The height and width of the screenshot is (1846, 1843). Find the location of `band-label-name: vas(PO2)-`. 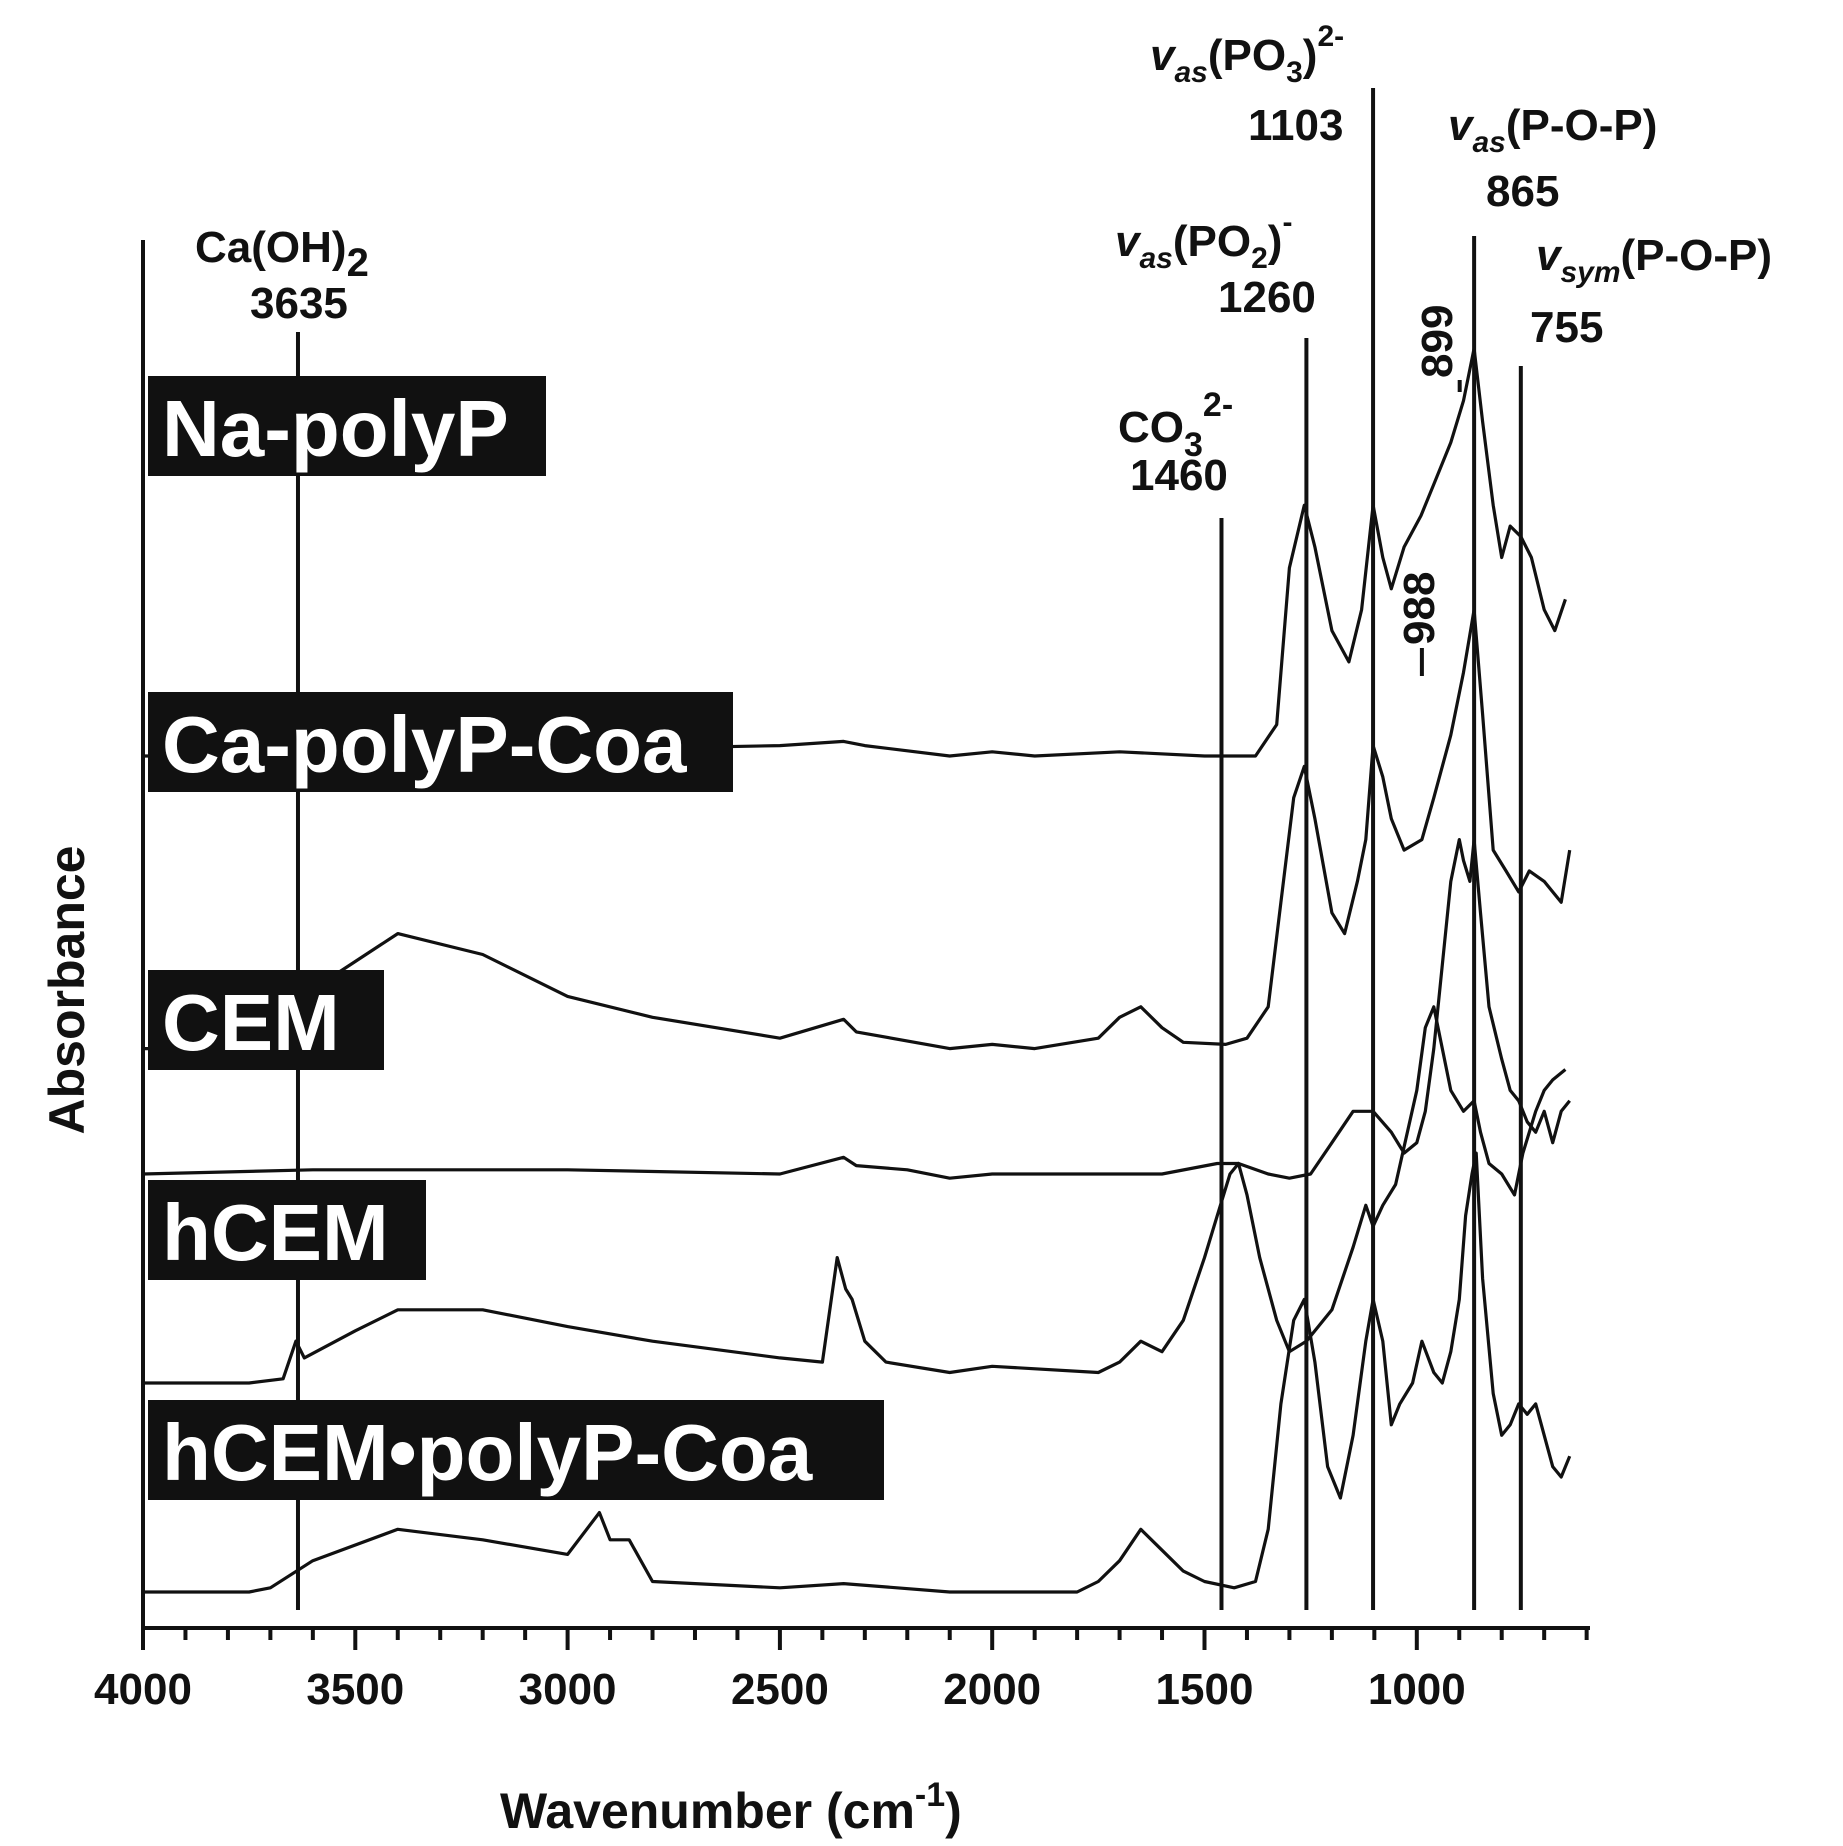

band-label-name: vas(PO2)- is located at coordinates (1203, 240).